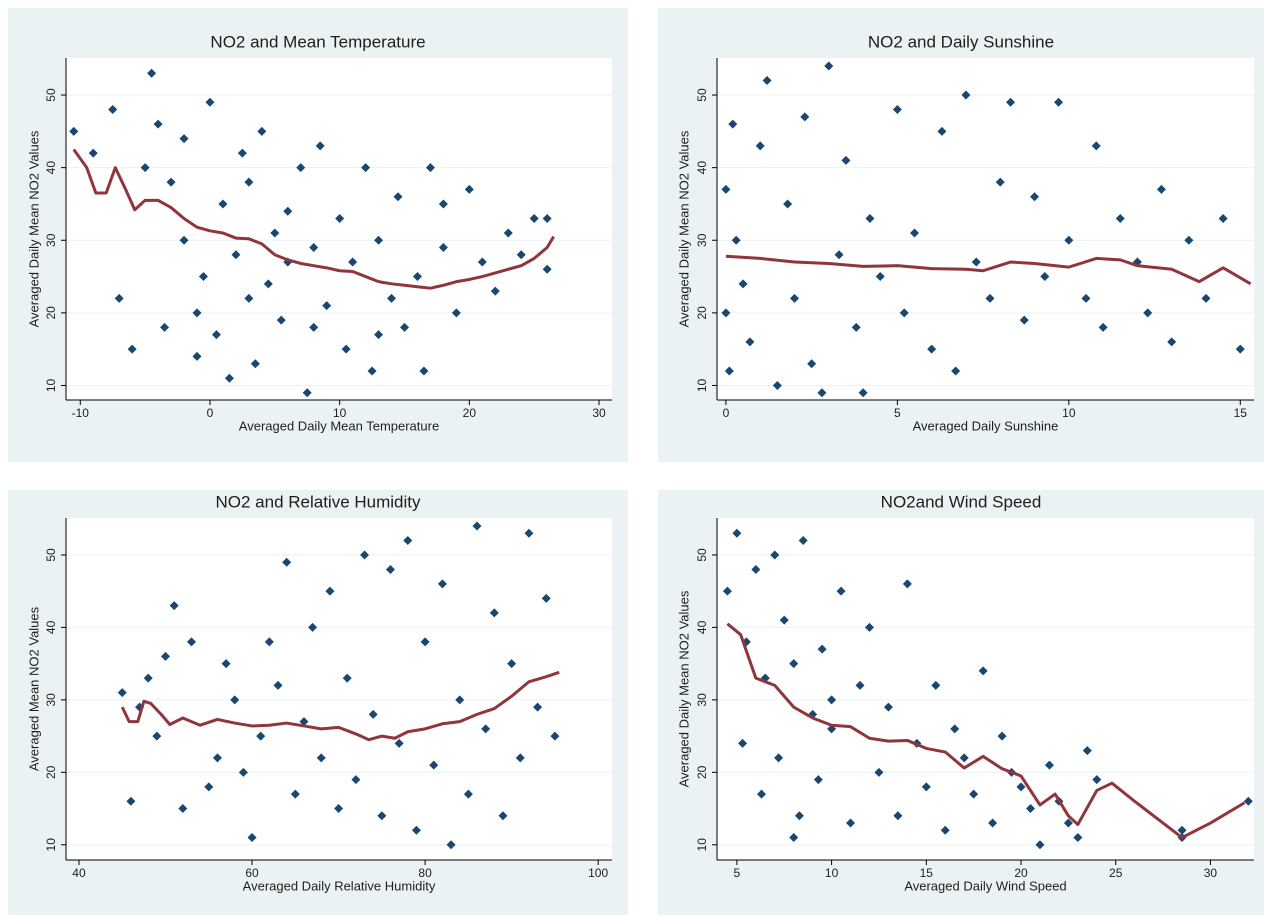 The width and height of the screenshot is (1264, 917). What do you see at coordinates (339, 425) in the screenshot?
I see `x-axis-title: Averaged Daily Mean Temperature` at bounding box center [339, 425].